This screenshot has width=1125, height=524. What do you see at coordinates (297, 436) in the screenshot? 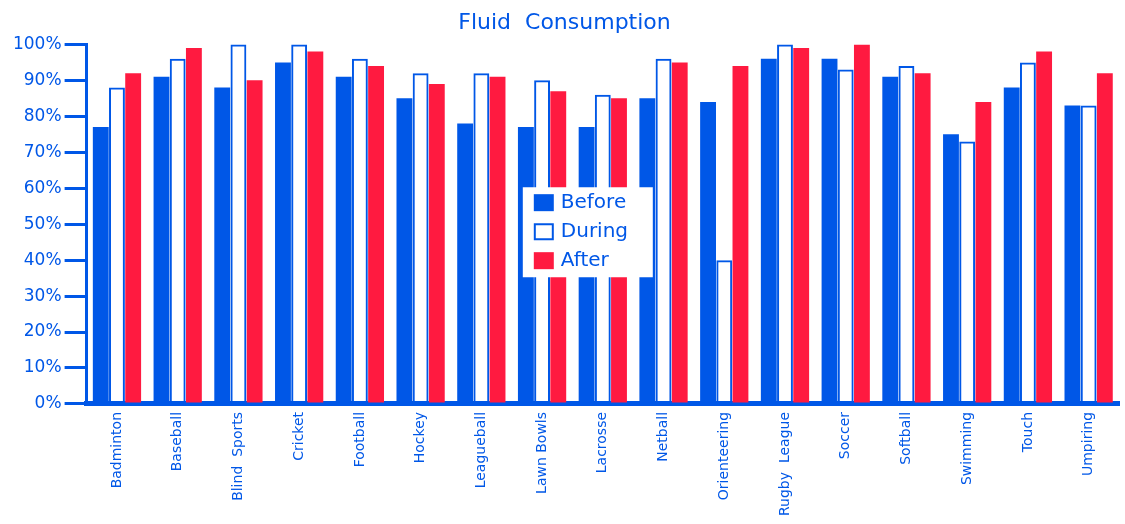
I see `x-tick-label: Cricket` at bounding box center [297, 436].